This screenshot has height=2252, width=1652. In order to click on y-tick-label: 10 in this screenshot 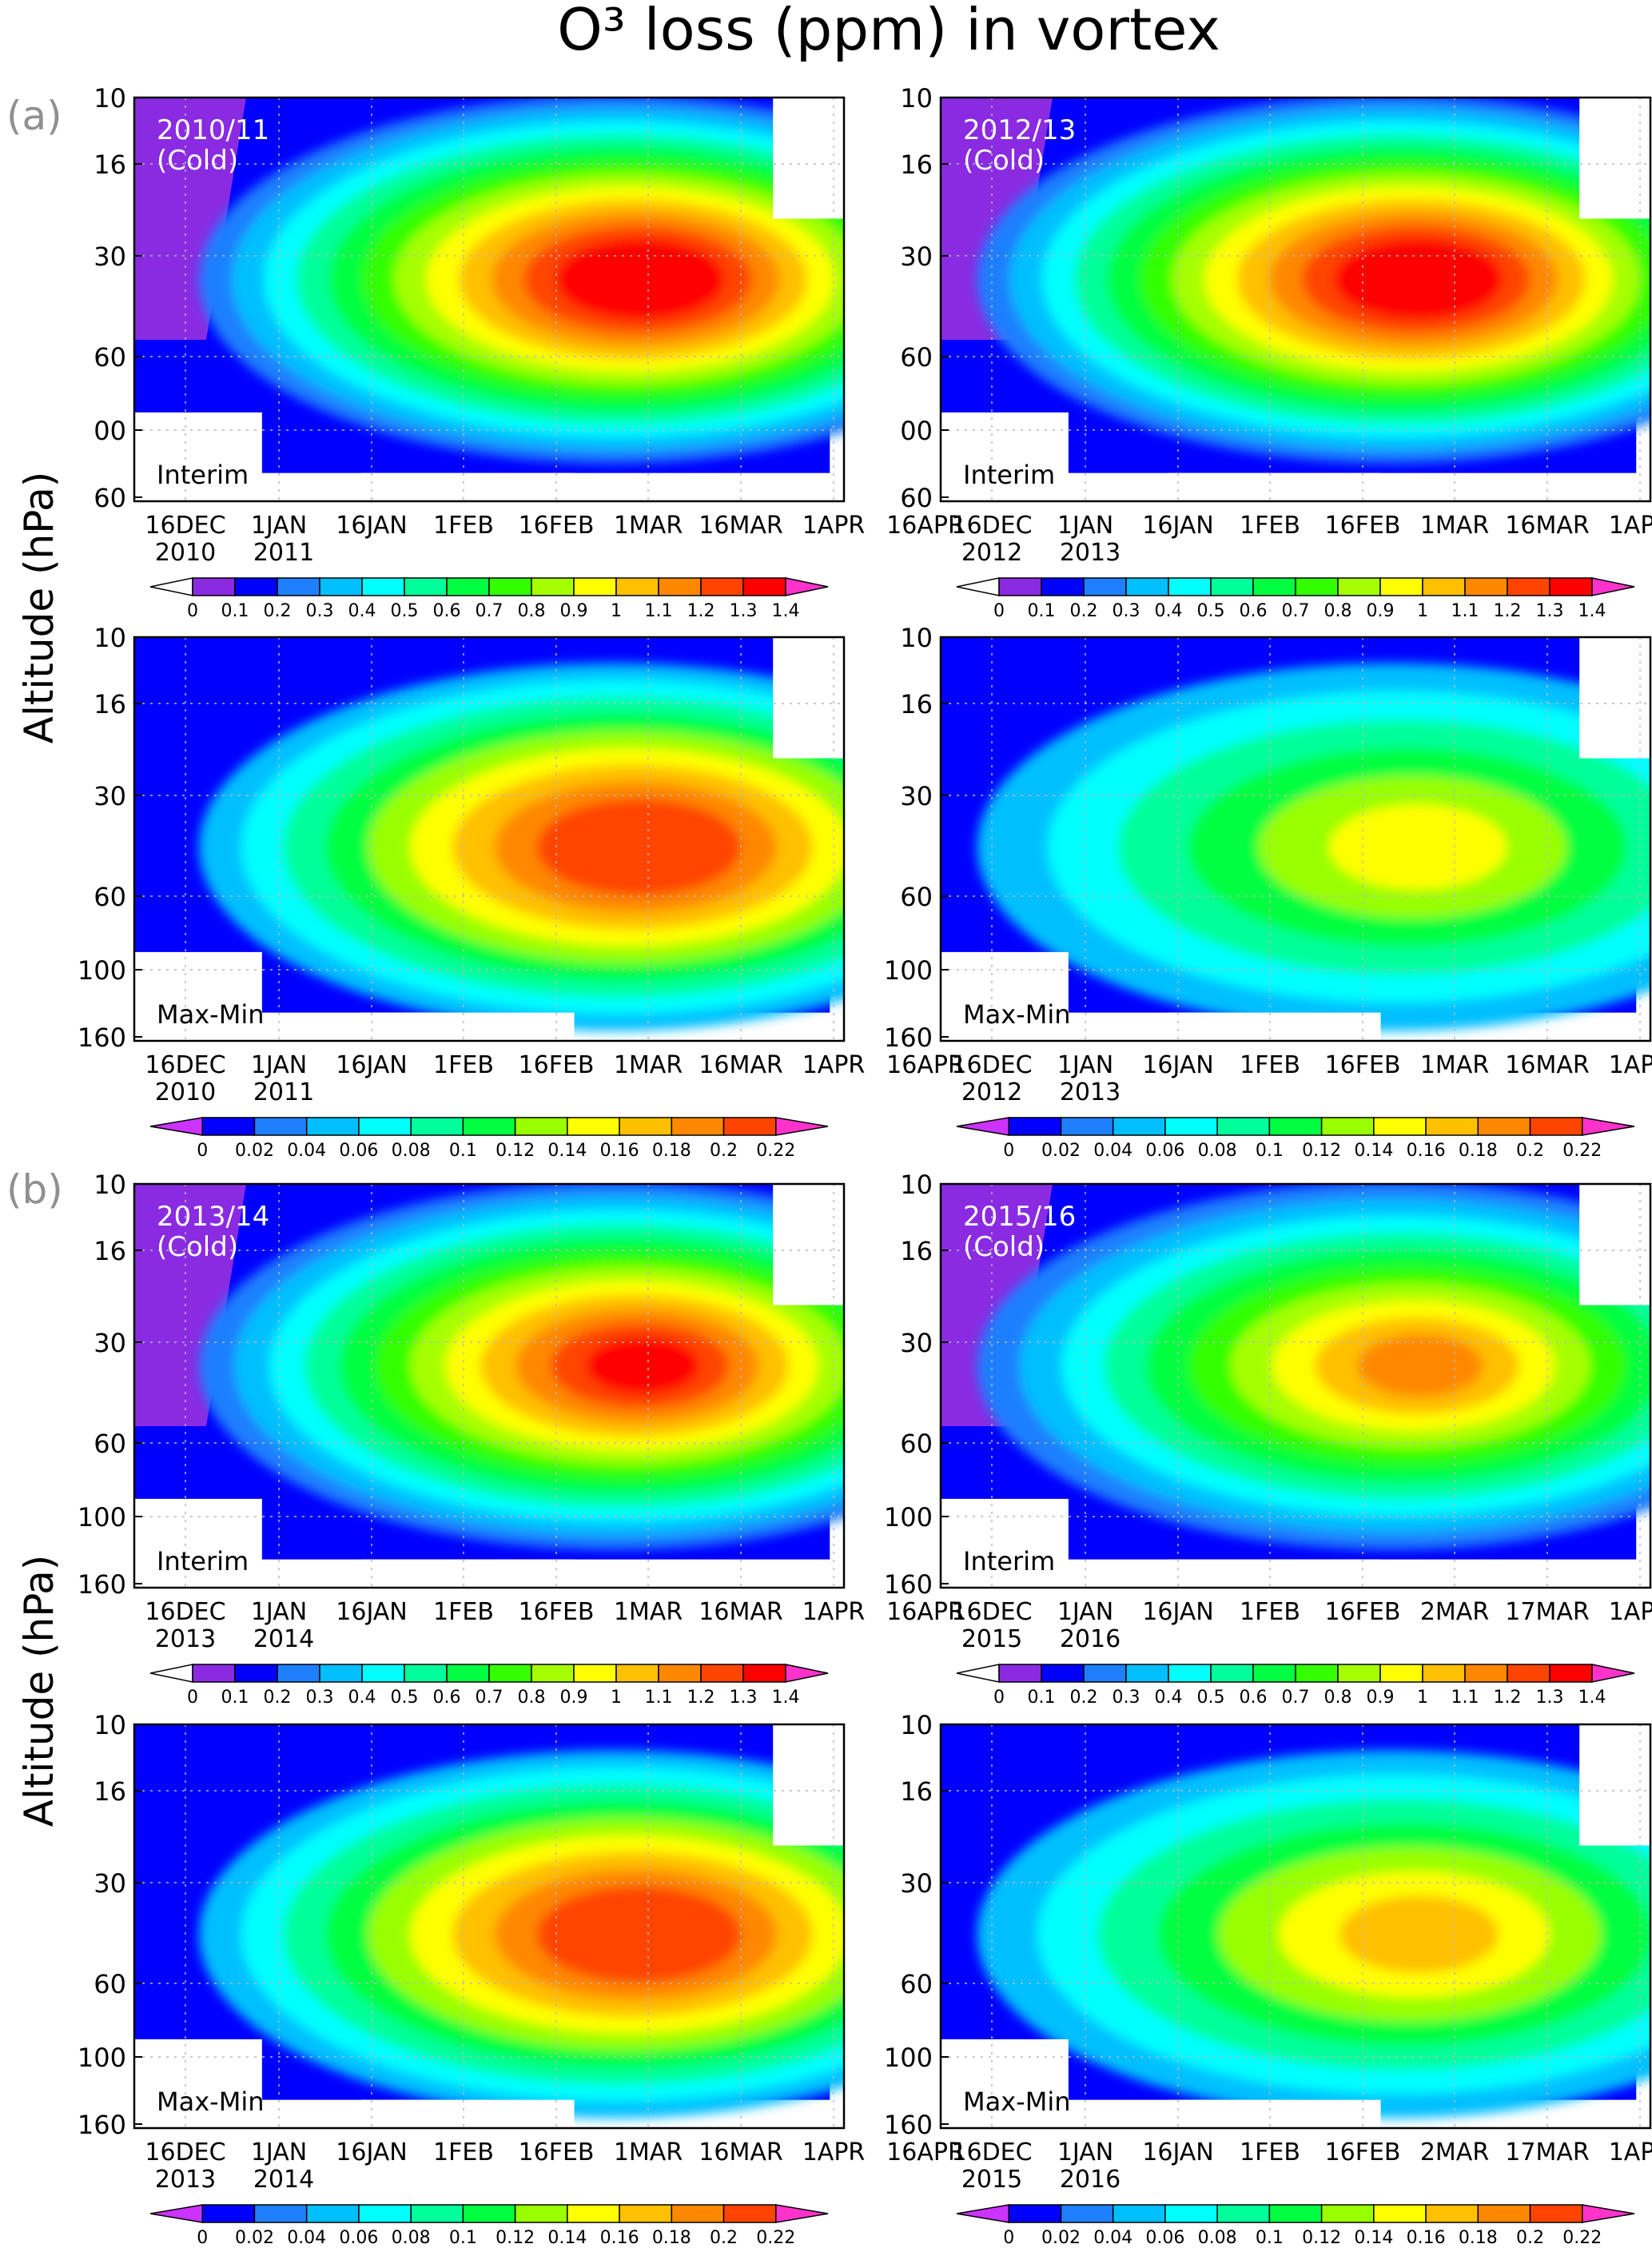, I will do `click(110, 1725)`.